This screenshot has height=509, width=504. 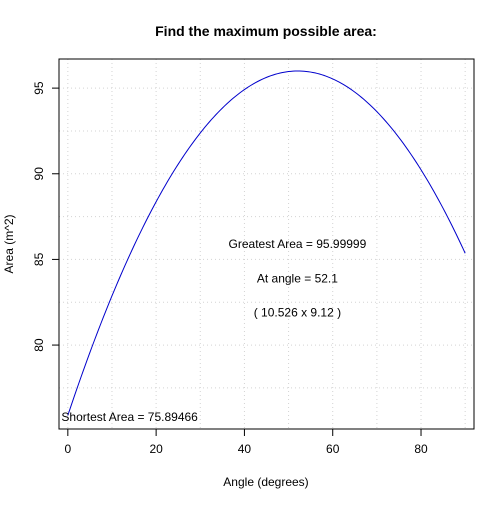 What do you see at coordinates (46, 216) in the screenshot?
I see `y-axis: 80 85 90 95` at bounding box center [46, 216].